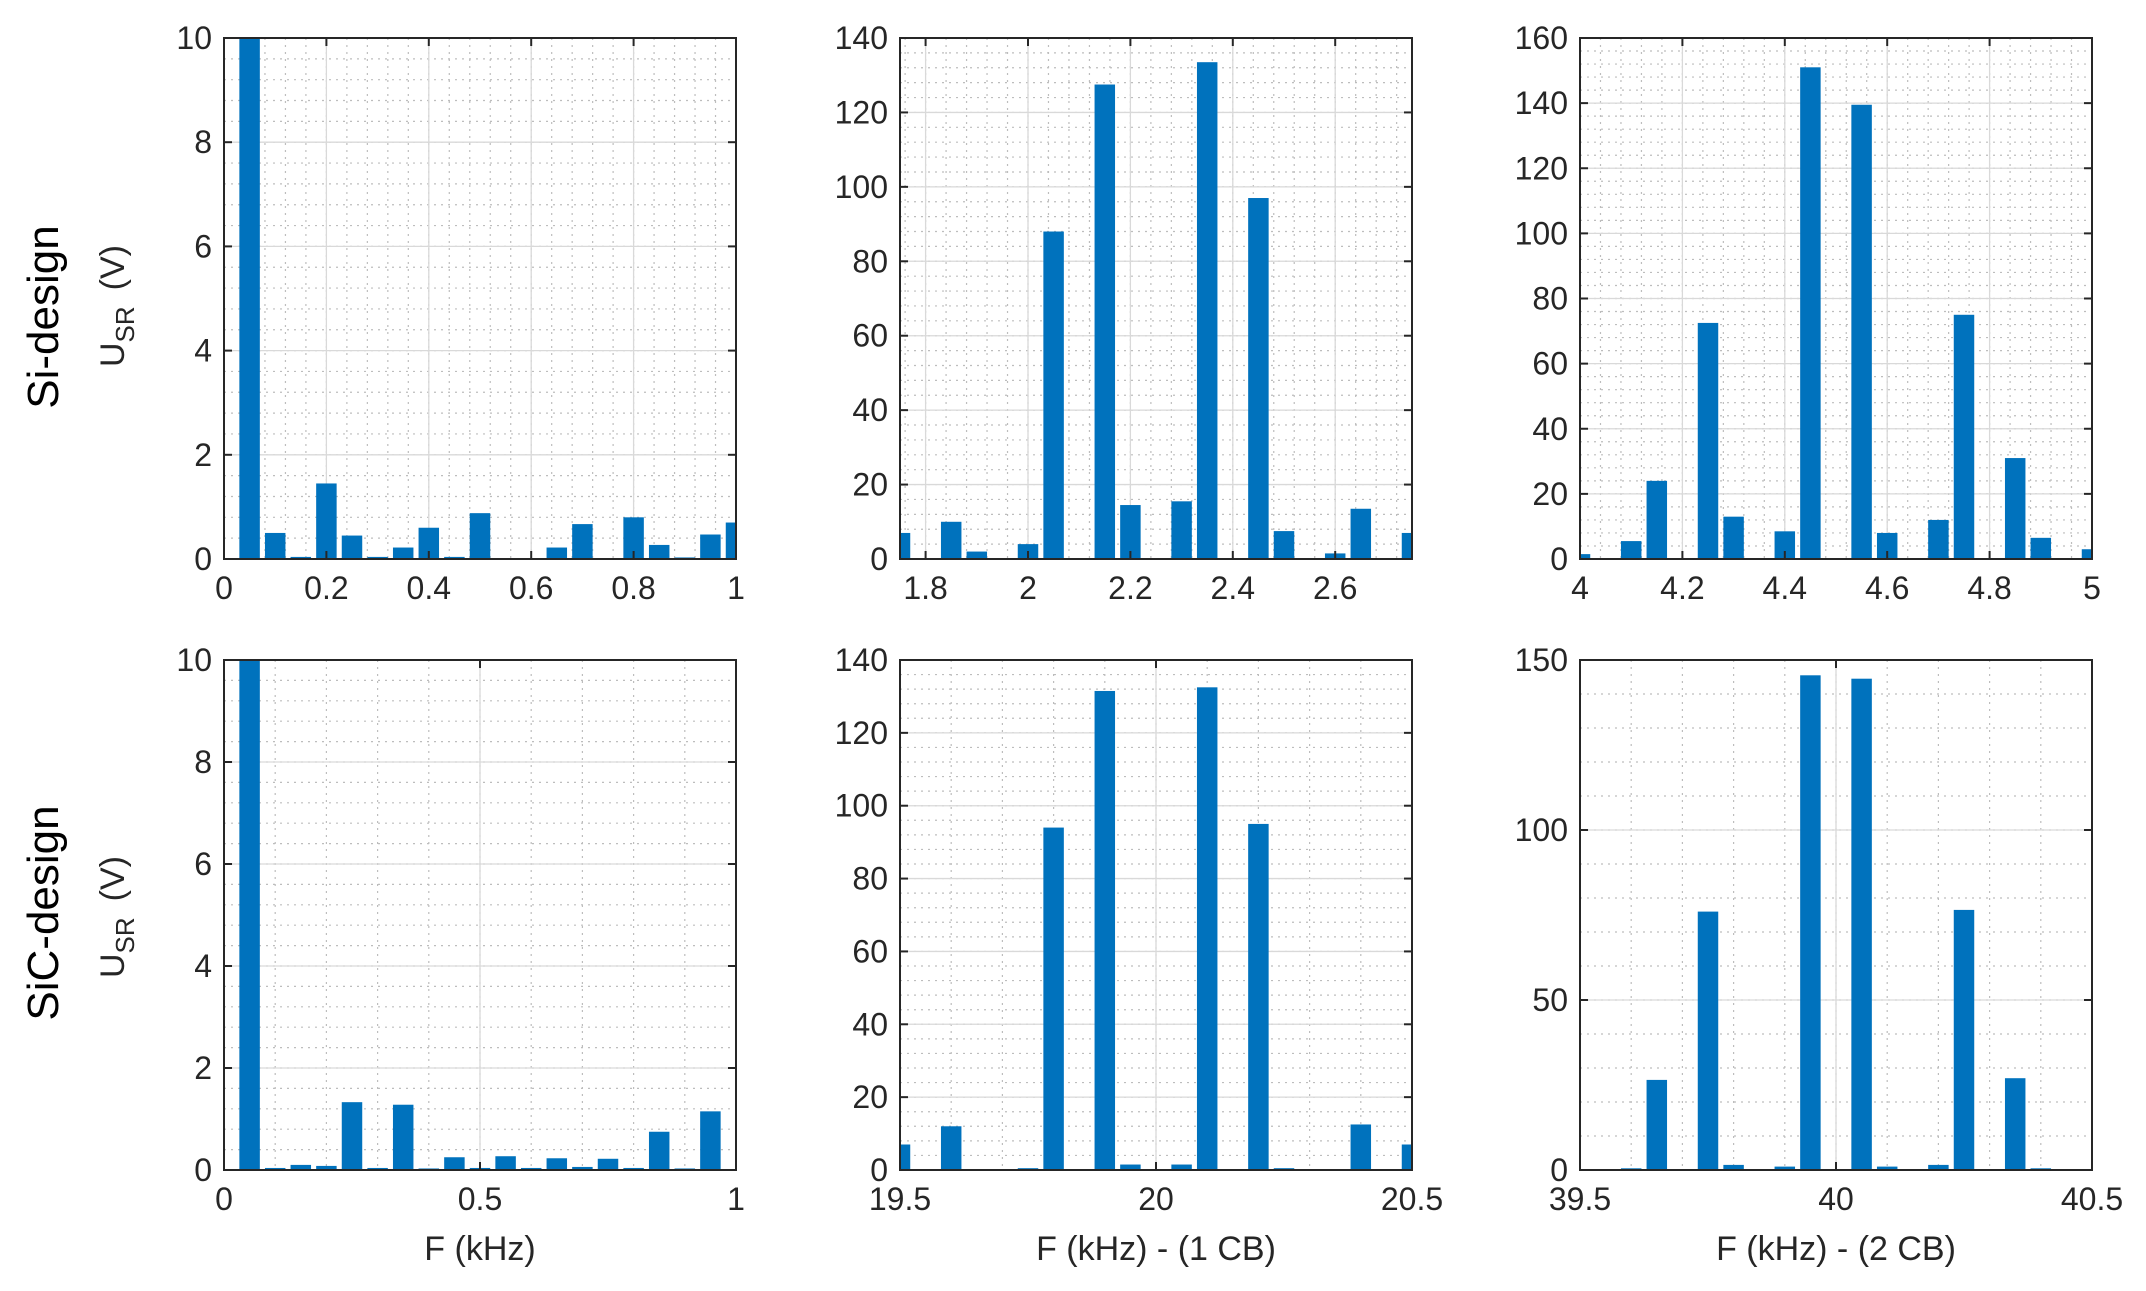 The width and height of the screenshot is (2146, 1291). I want to click on x-tick-label: 2.6, so click(1335, 588).